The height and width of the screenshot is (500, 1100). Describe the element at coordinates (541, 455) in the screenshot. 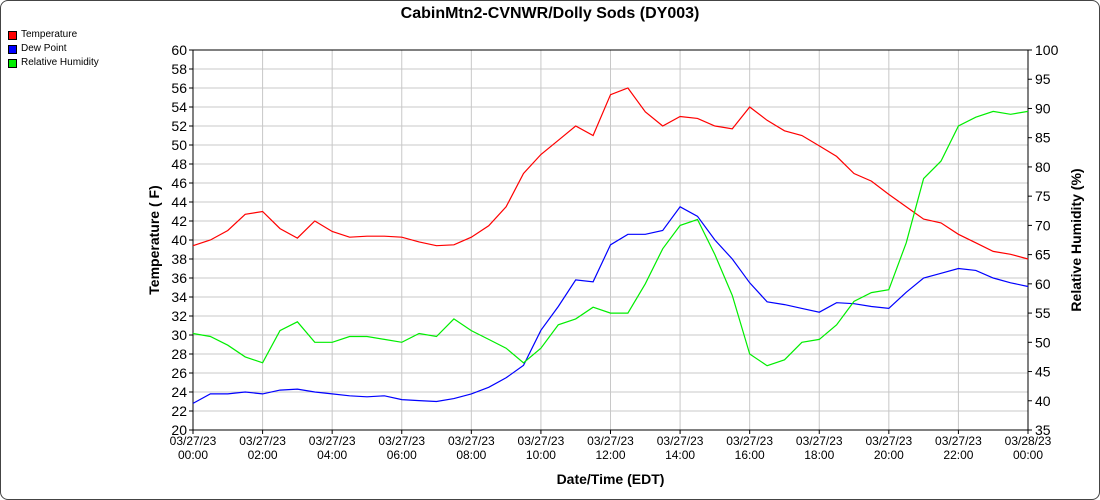

I see `x-tick-time: 10:00` at that location.